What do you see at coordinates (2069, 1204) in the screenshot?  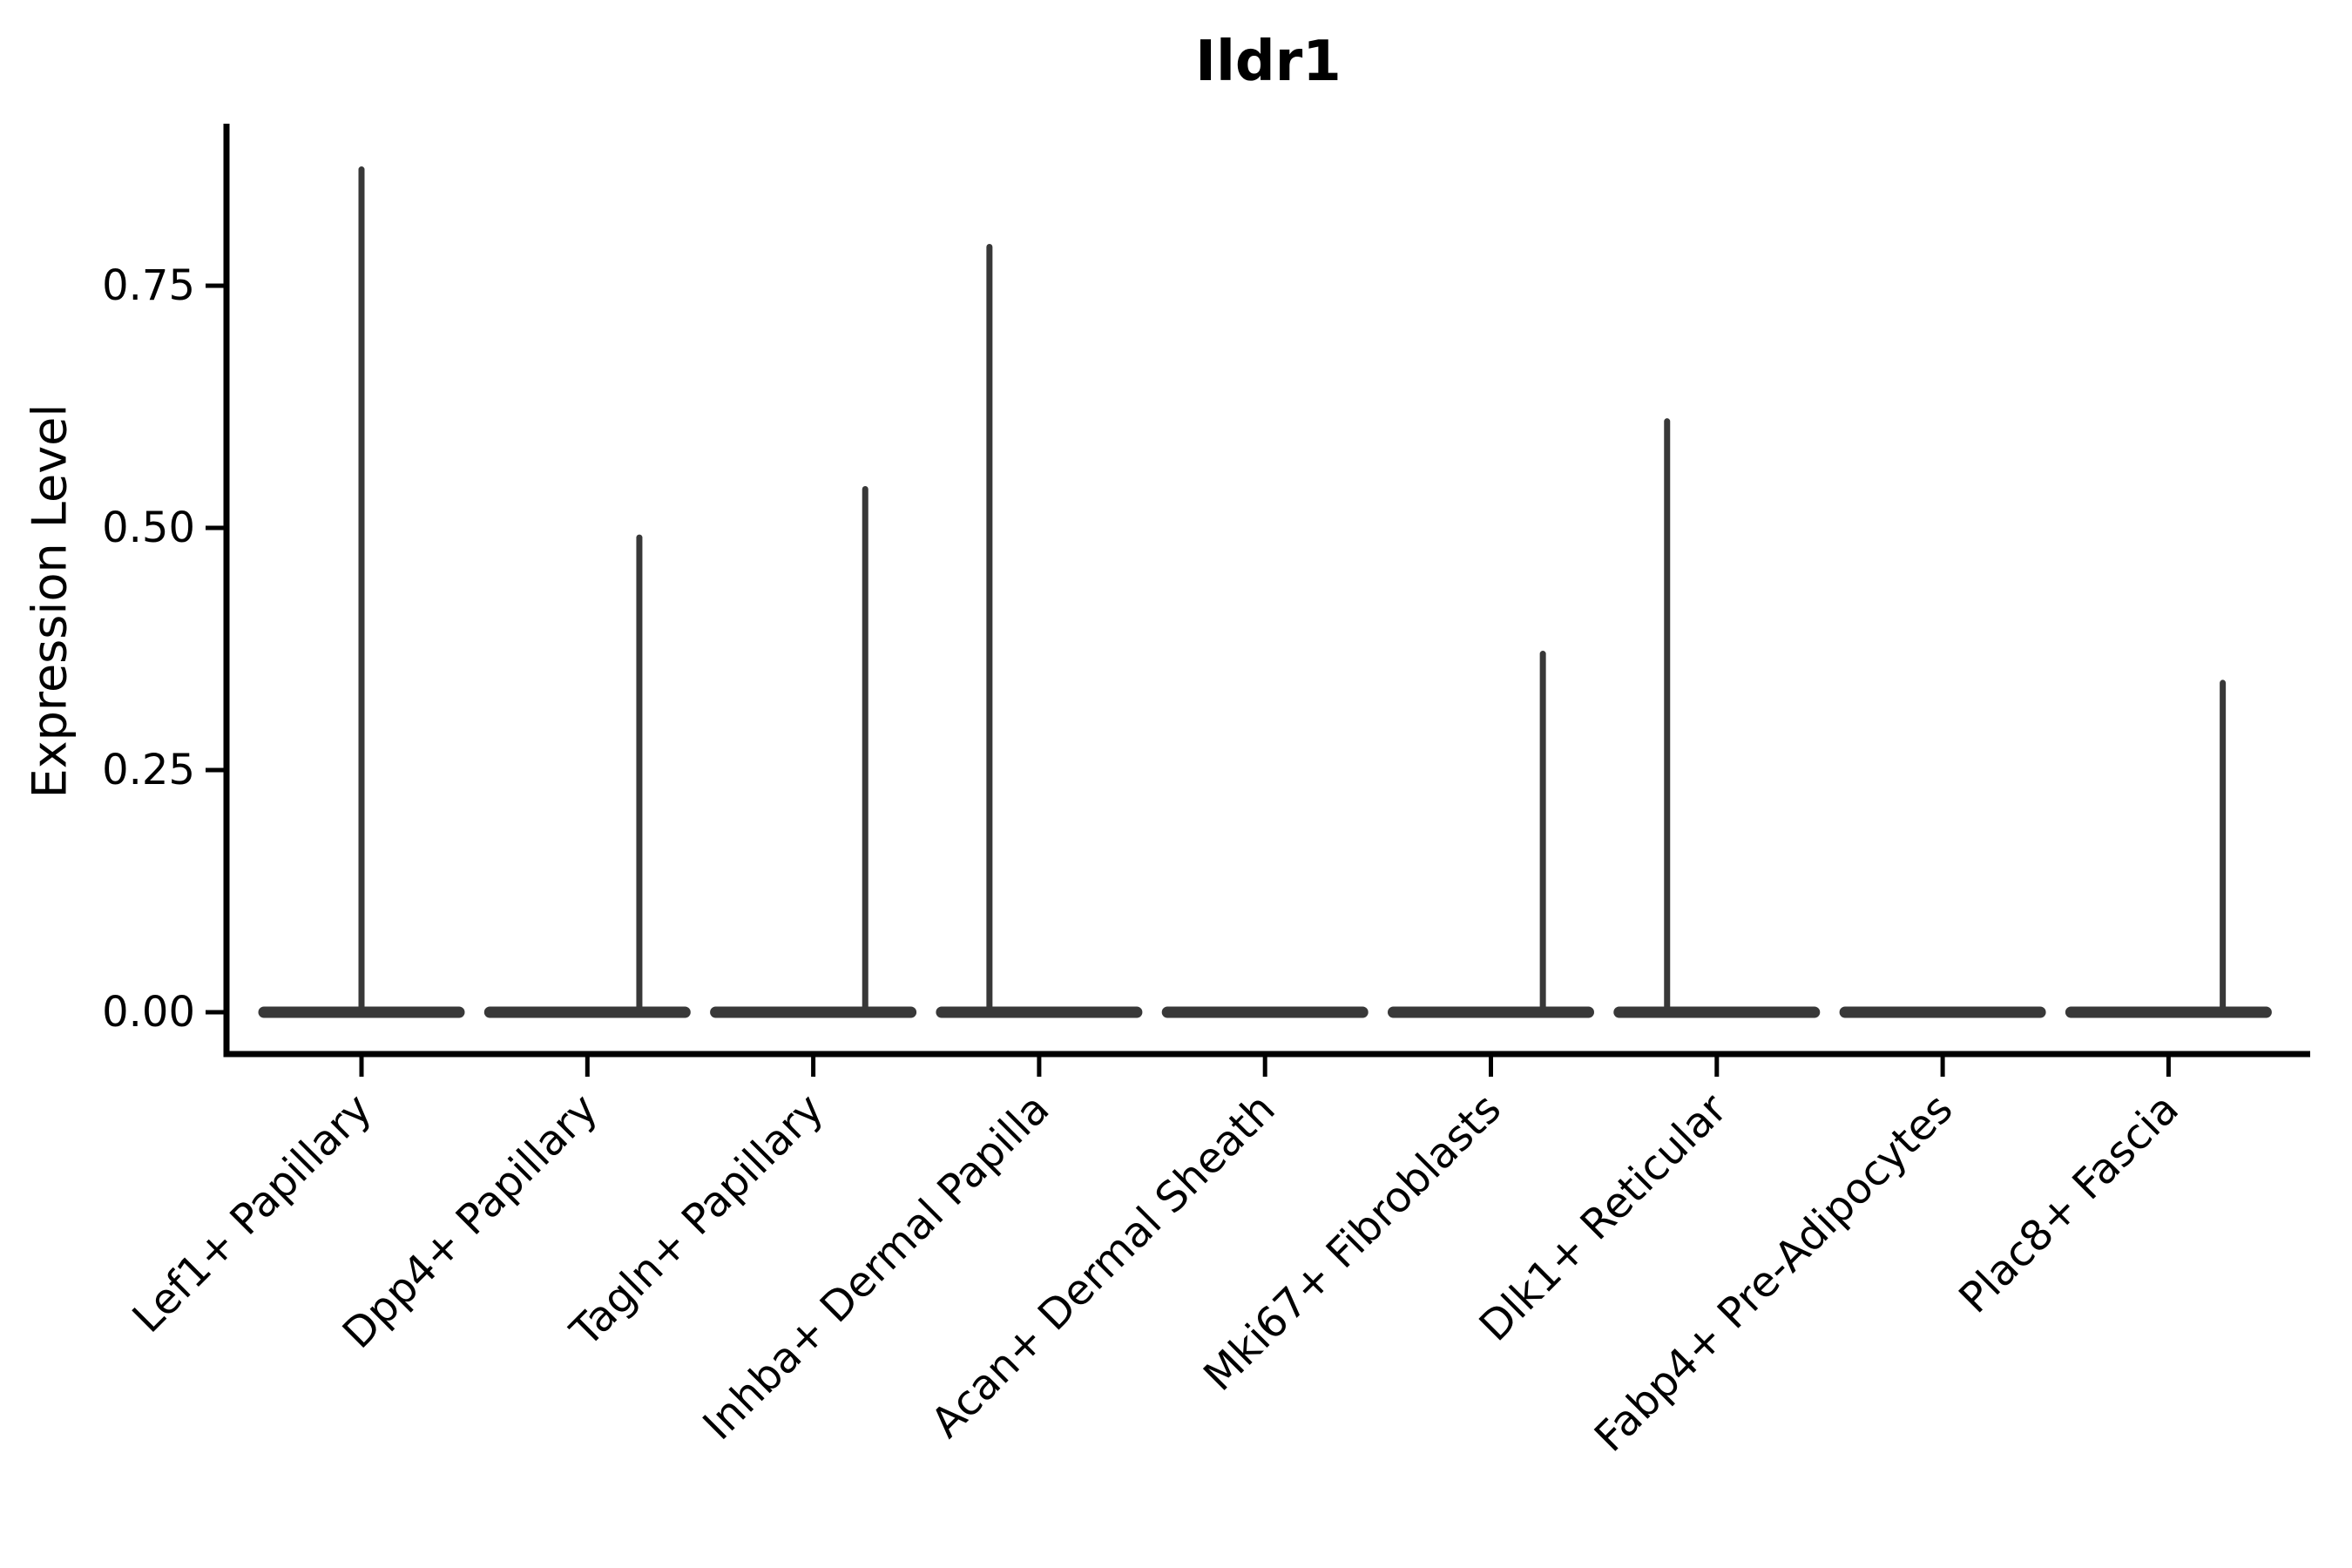 I see `x-tick-label: Plac8+ Fascia` at bounding box center [2069, 1204].